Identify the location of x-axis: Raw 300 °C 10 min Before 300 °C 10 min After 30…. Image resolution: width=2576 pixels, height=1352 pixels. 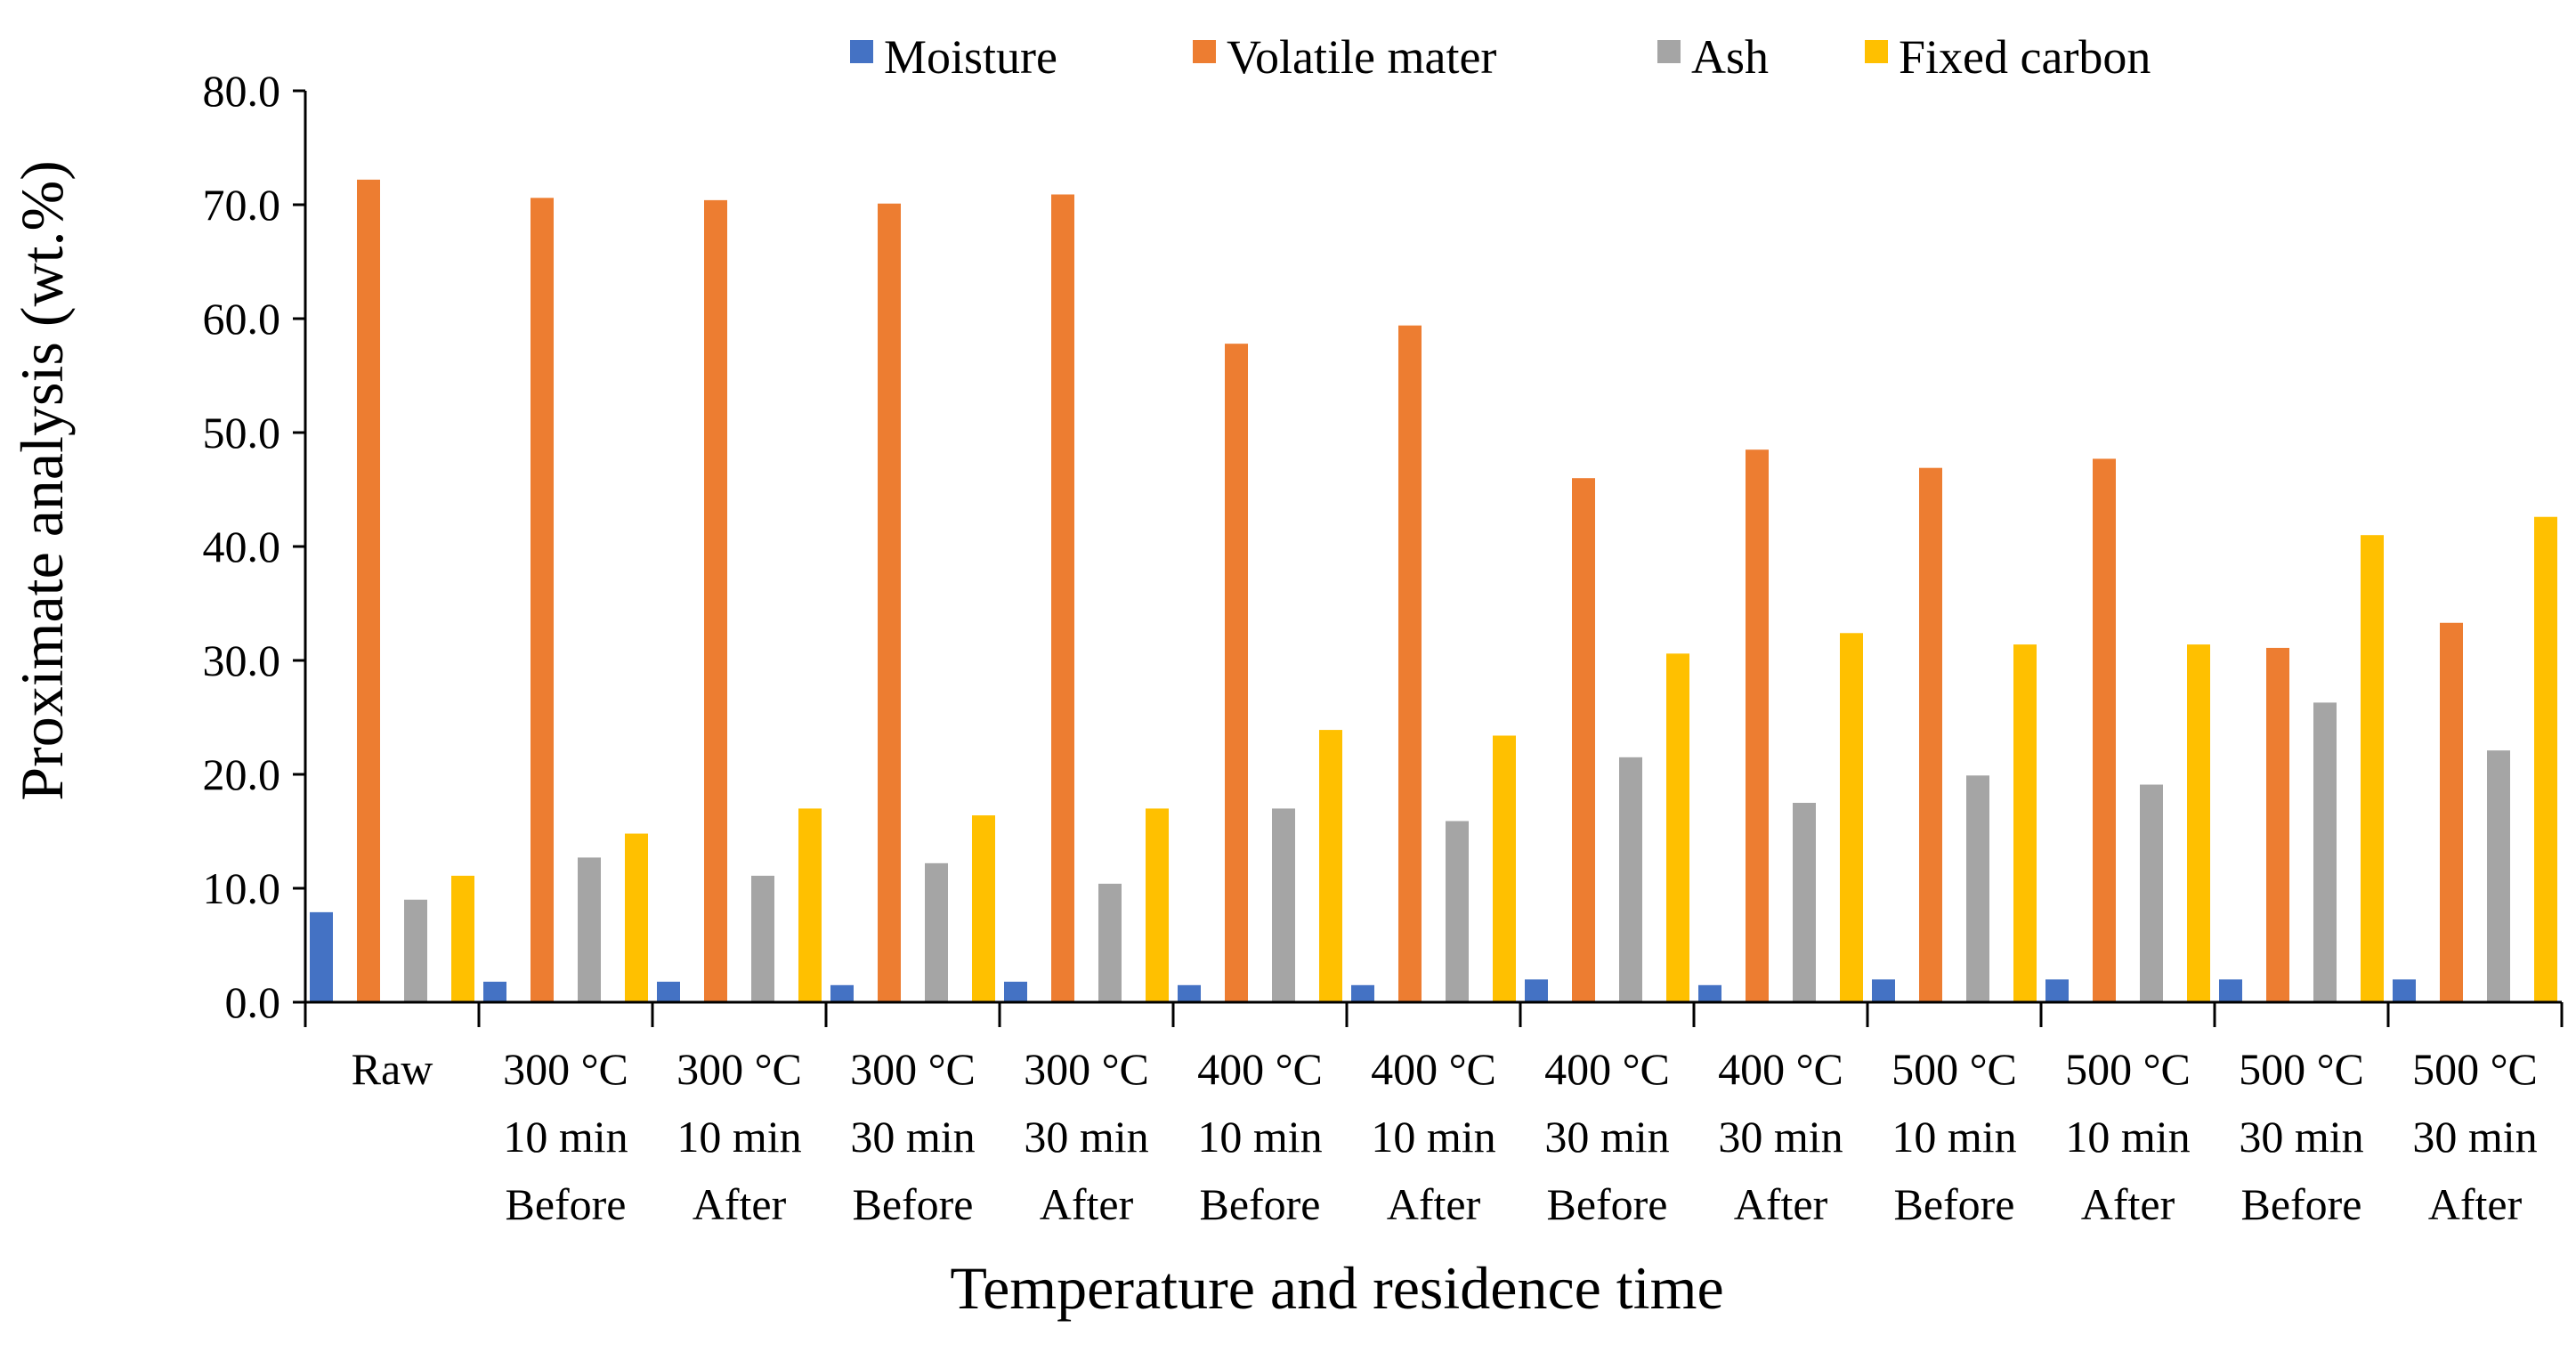
(1434, 1114).